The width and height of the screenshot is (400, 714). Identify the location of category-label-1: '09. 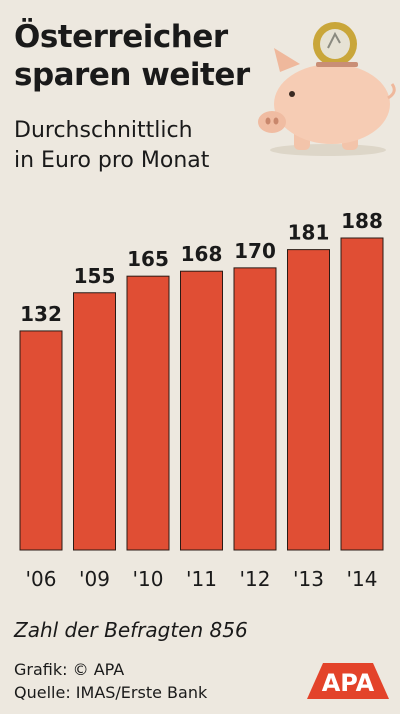
(94, 579).